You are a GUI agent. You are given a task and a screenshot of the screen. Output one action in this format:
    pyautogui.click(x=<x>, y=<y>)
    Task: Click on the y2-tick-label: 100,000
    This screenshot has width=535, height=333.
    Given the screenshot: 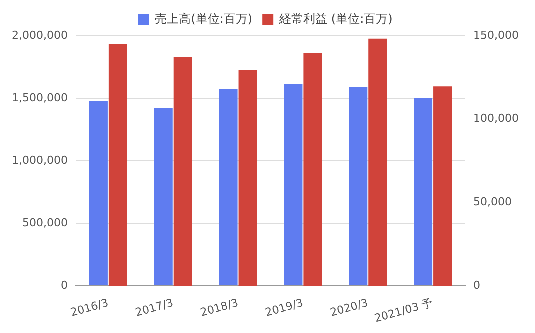 What is the action you would take?
    pyautogui.click(x=497, y=119)
    